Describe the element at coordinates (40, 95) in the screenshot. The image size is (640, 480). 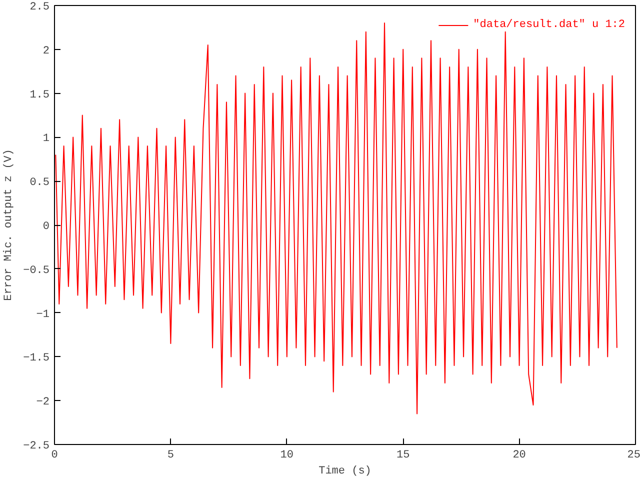
I see `y-tick-label: 1.5` at that location.